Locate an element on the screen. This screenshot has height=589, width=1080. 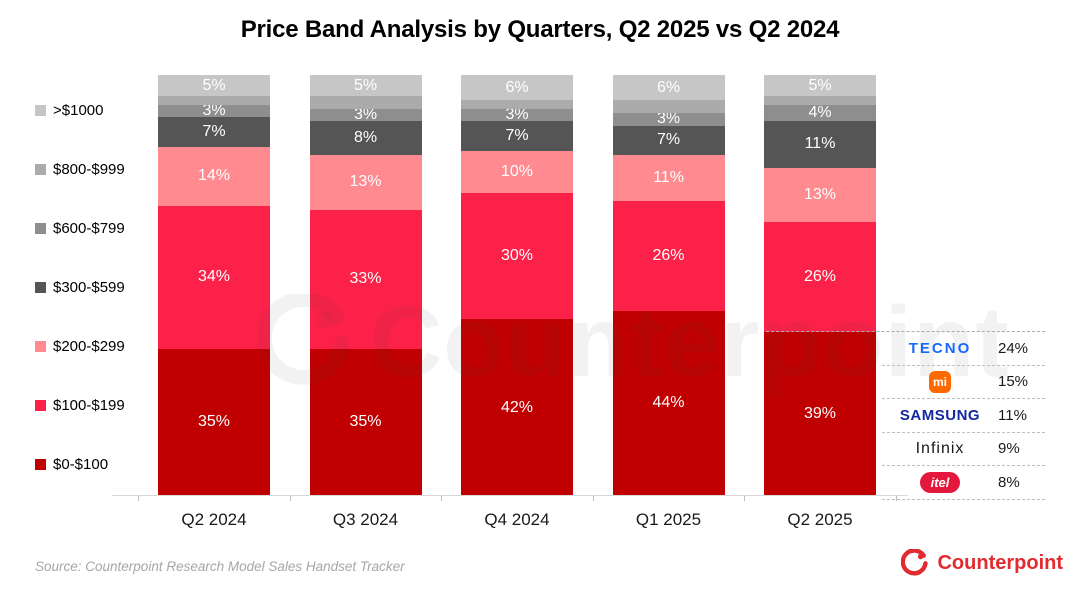
legend-item: $600-$799 is located at coordinates (80, 228).